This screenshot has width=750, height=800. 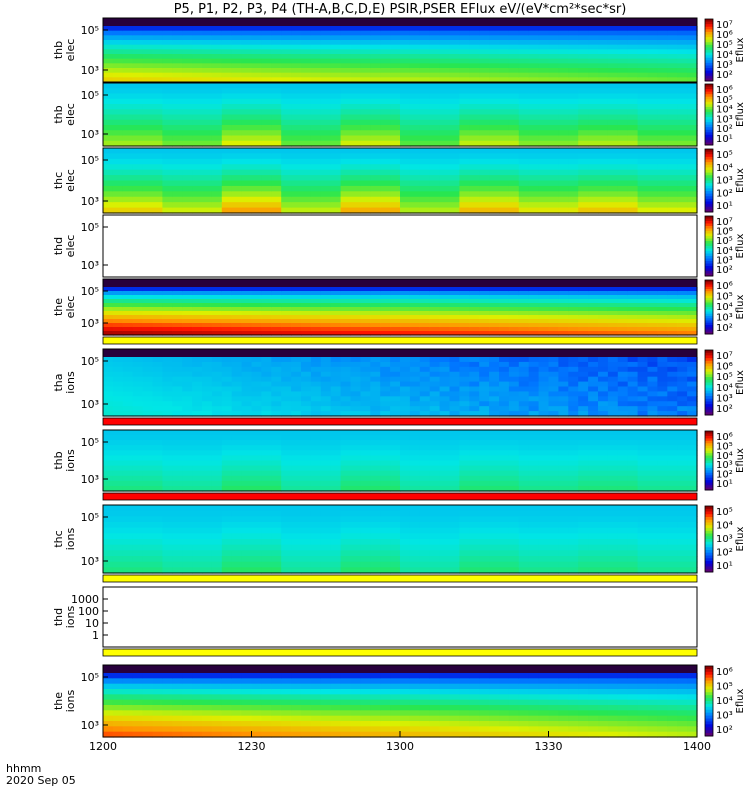 I want to click on colorbar-tick-label: 10⁴, so click(x=724, y=388).